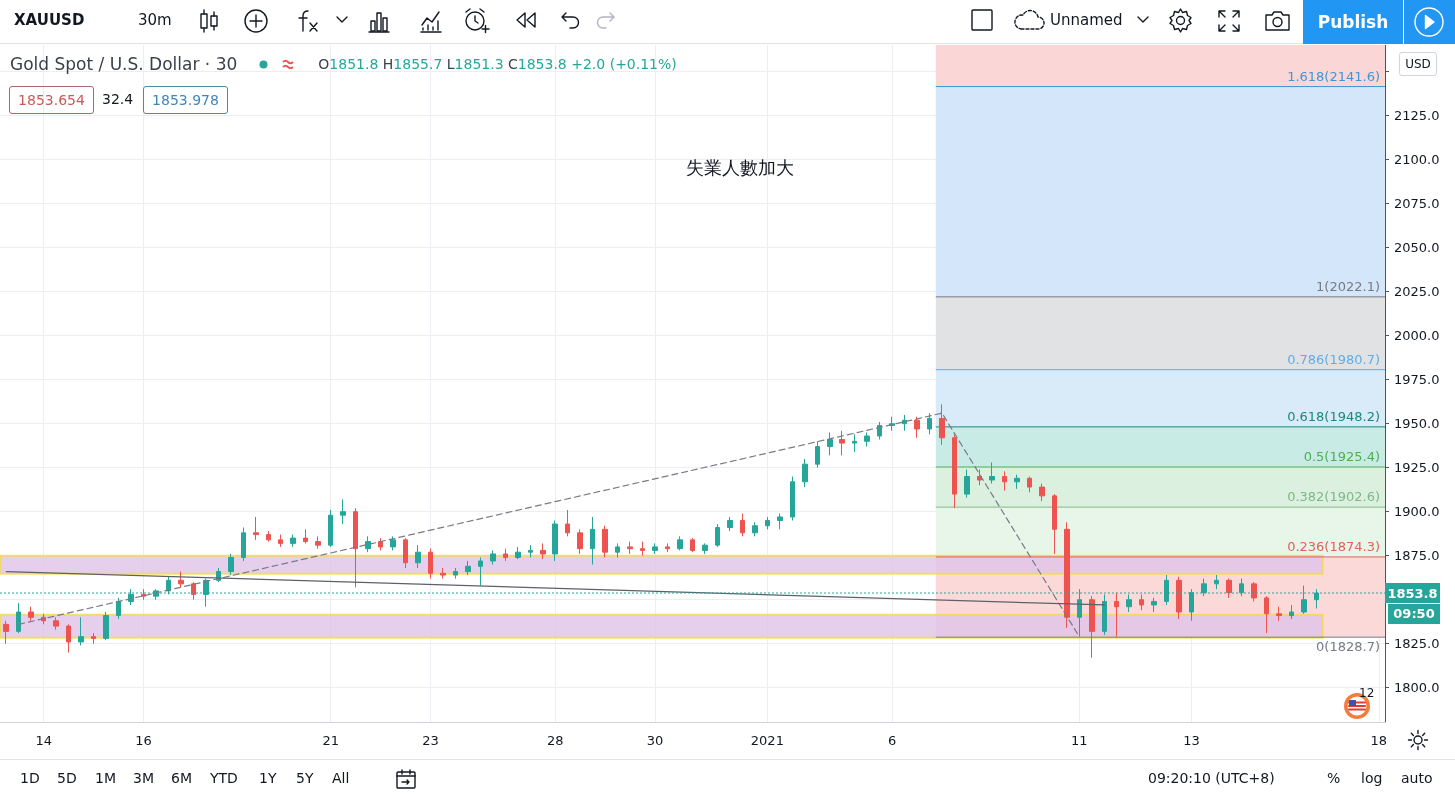 This screenshot has height=811, width=1455. I want to click on text: Gold Spot / U.S. Dollar · 30, so click(124, 64).